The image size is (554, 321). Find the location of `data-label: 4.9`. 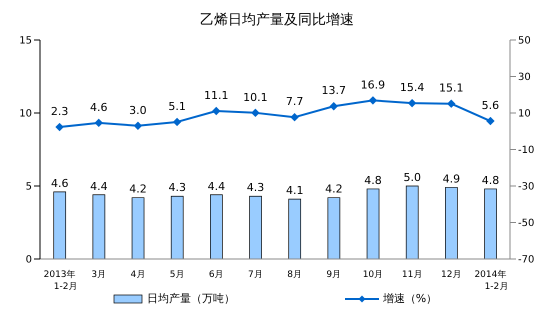

data-label: 4.9 is located at coordinates (451, 179).